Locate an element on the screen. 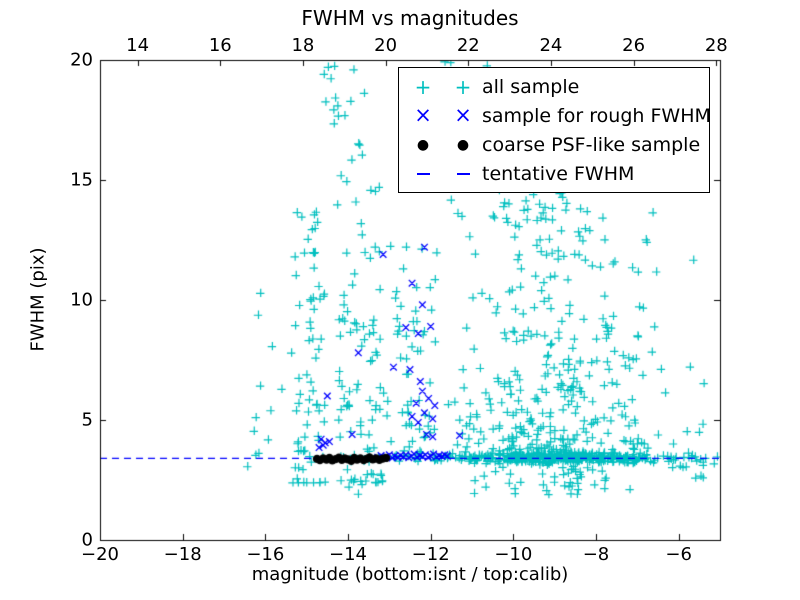  legend-marker-group: ● ● is located at coordinates (436, 145).